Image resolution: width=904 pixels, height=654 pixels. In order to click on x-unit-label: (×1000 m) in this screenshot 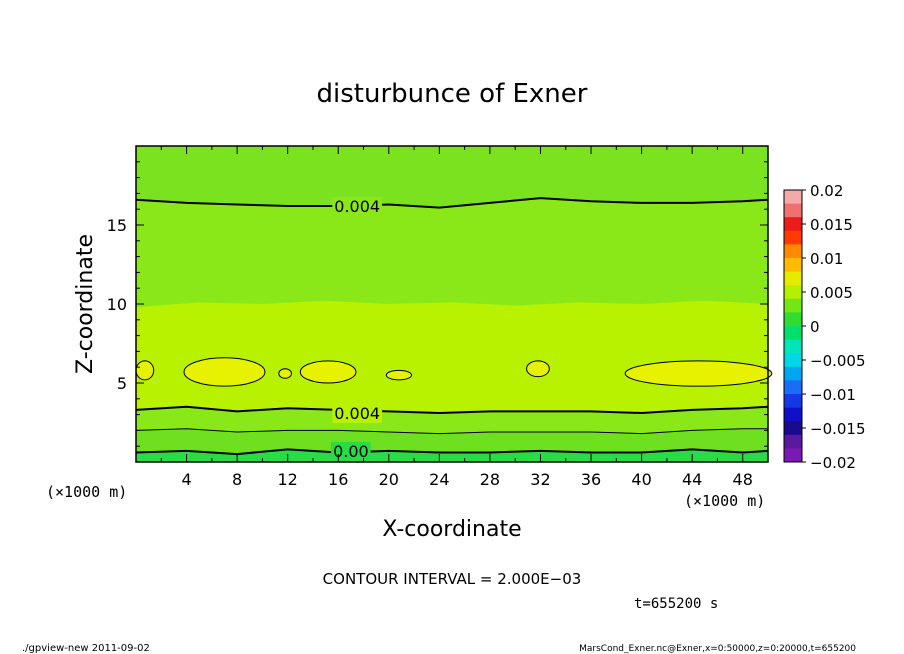, I will do `click(724, 501)`.